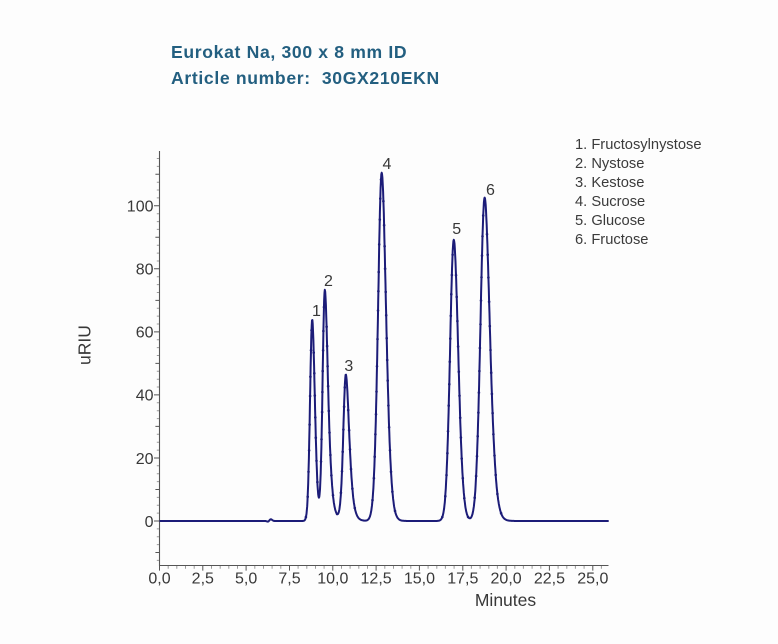 The height and width of the screenshot is (644, 778). What do you see at coordinates (328, 281) in the screenshot?
I see `svg-text: 2` at bounding box center [328, 281].